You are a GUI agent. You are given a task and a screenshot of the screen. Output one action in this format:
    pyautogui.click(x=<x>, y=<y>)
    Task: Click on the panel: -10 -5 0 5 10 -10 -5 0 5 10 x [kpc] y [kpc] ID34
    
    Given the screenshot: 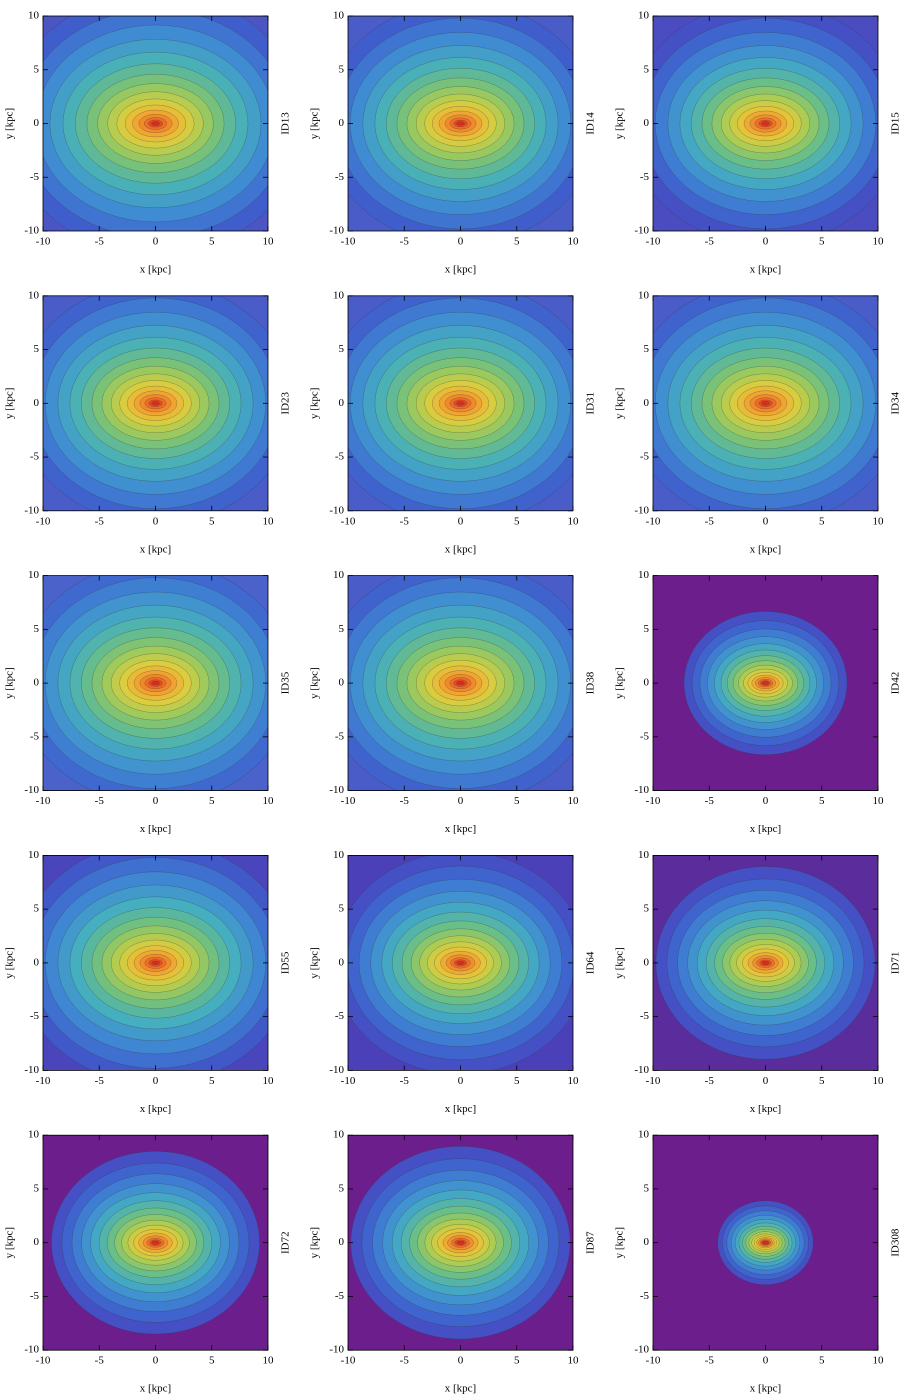 What is the action you would take?
    pyautogui.click(x=757, y=422)
    